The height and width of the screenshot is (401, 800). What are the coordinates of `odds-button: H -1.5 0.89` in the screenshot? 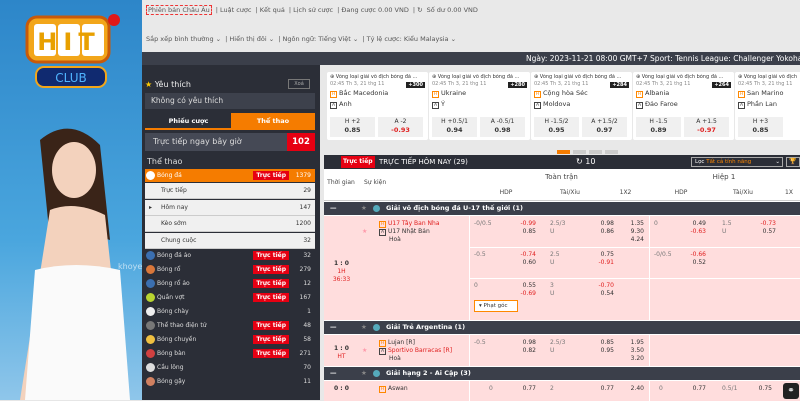 It's located at (658, 127).